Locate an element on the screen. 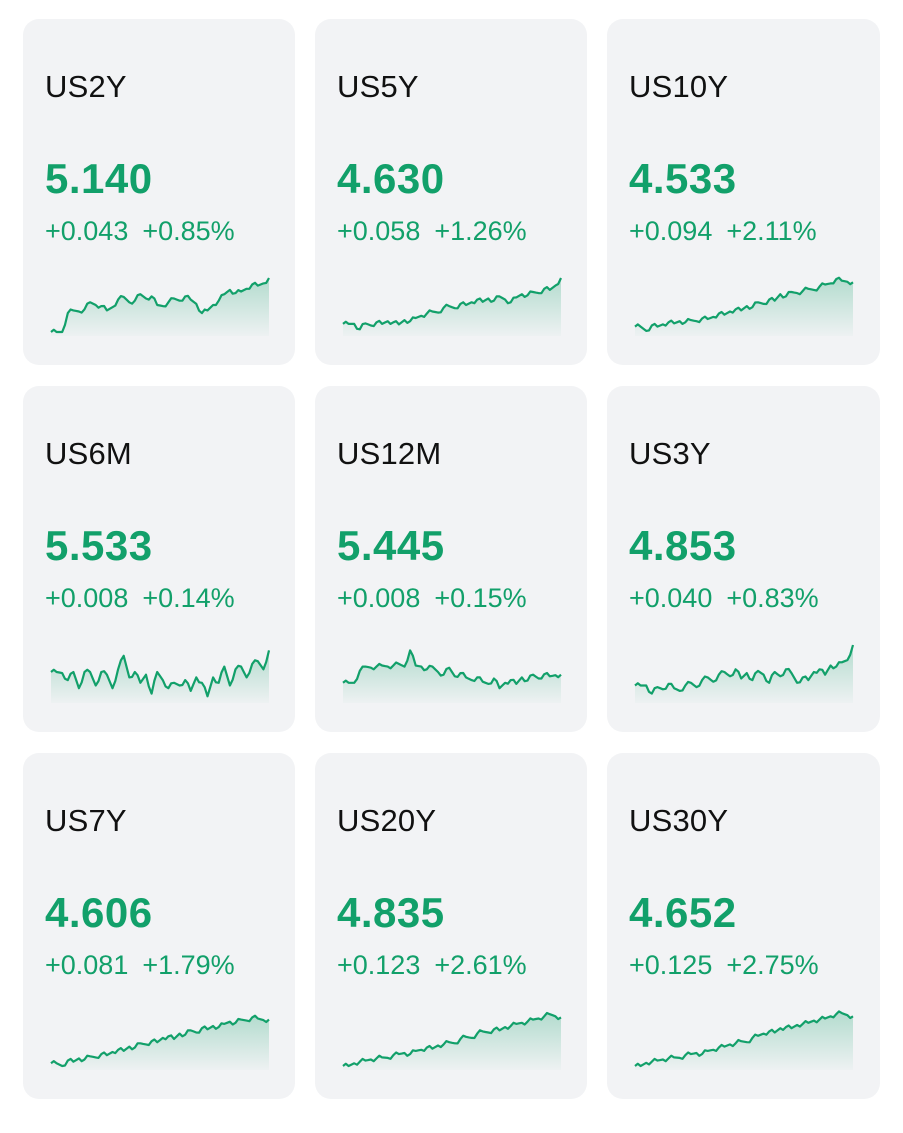 The height and width of the screenshot is (1133, 903). yield-value: 4.533 is located at coordinates (683, 178).